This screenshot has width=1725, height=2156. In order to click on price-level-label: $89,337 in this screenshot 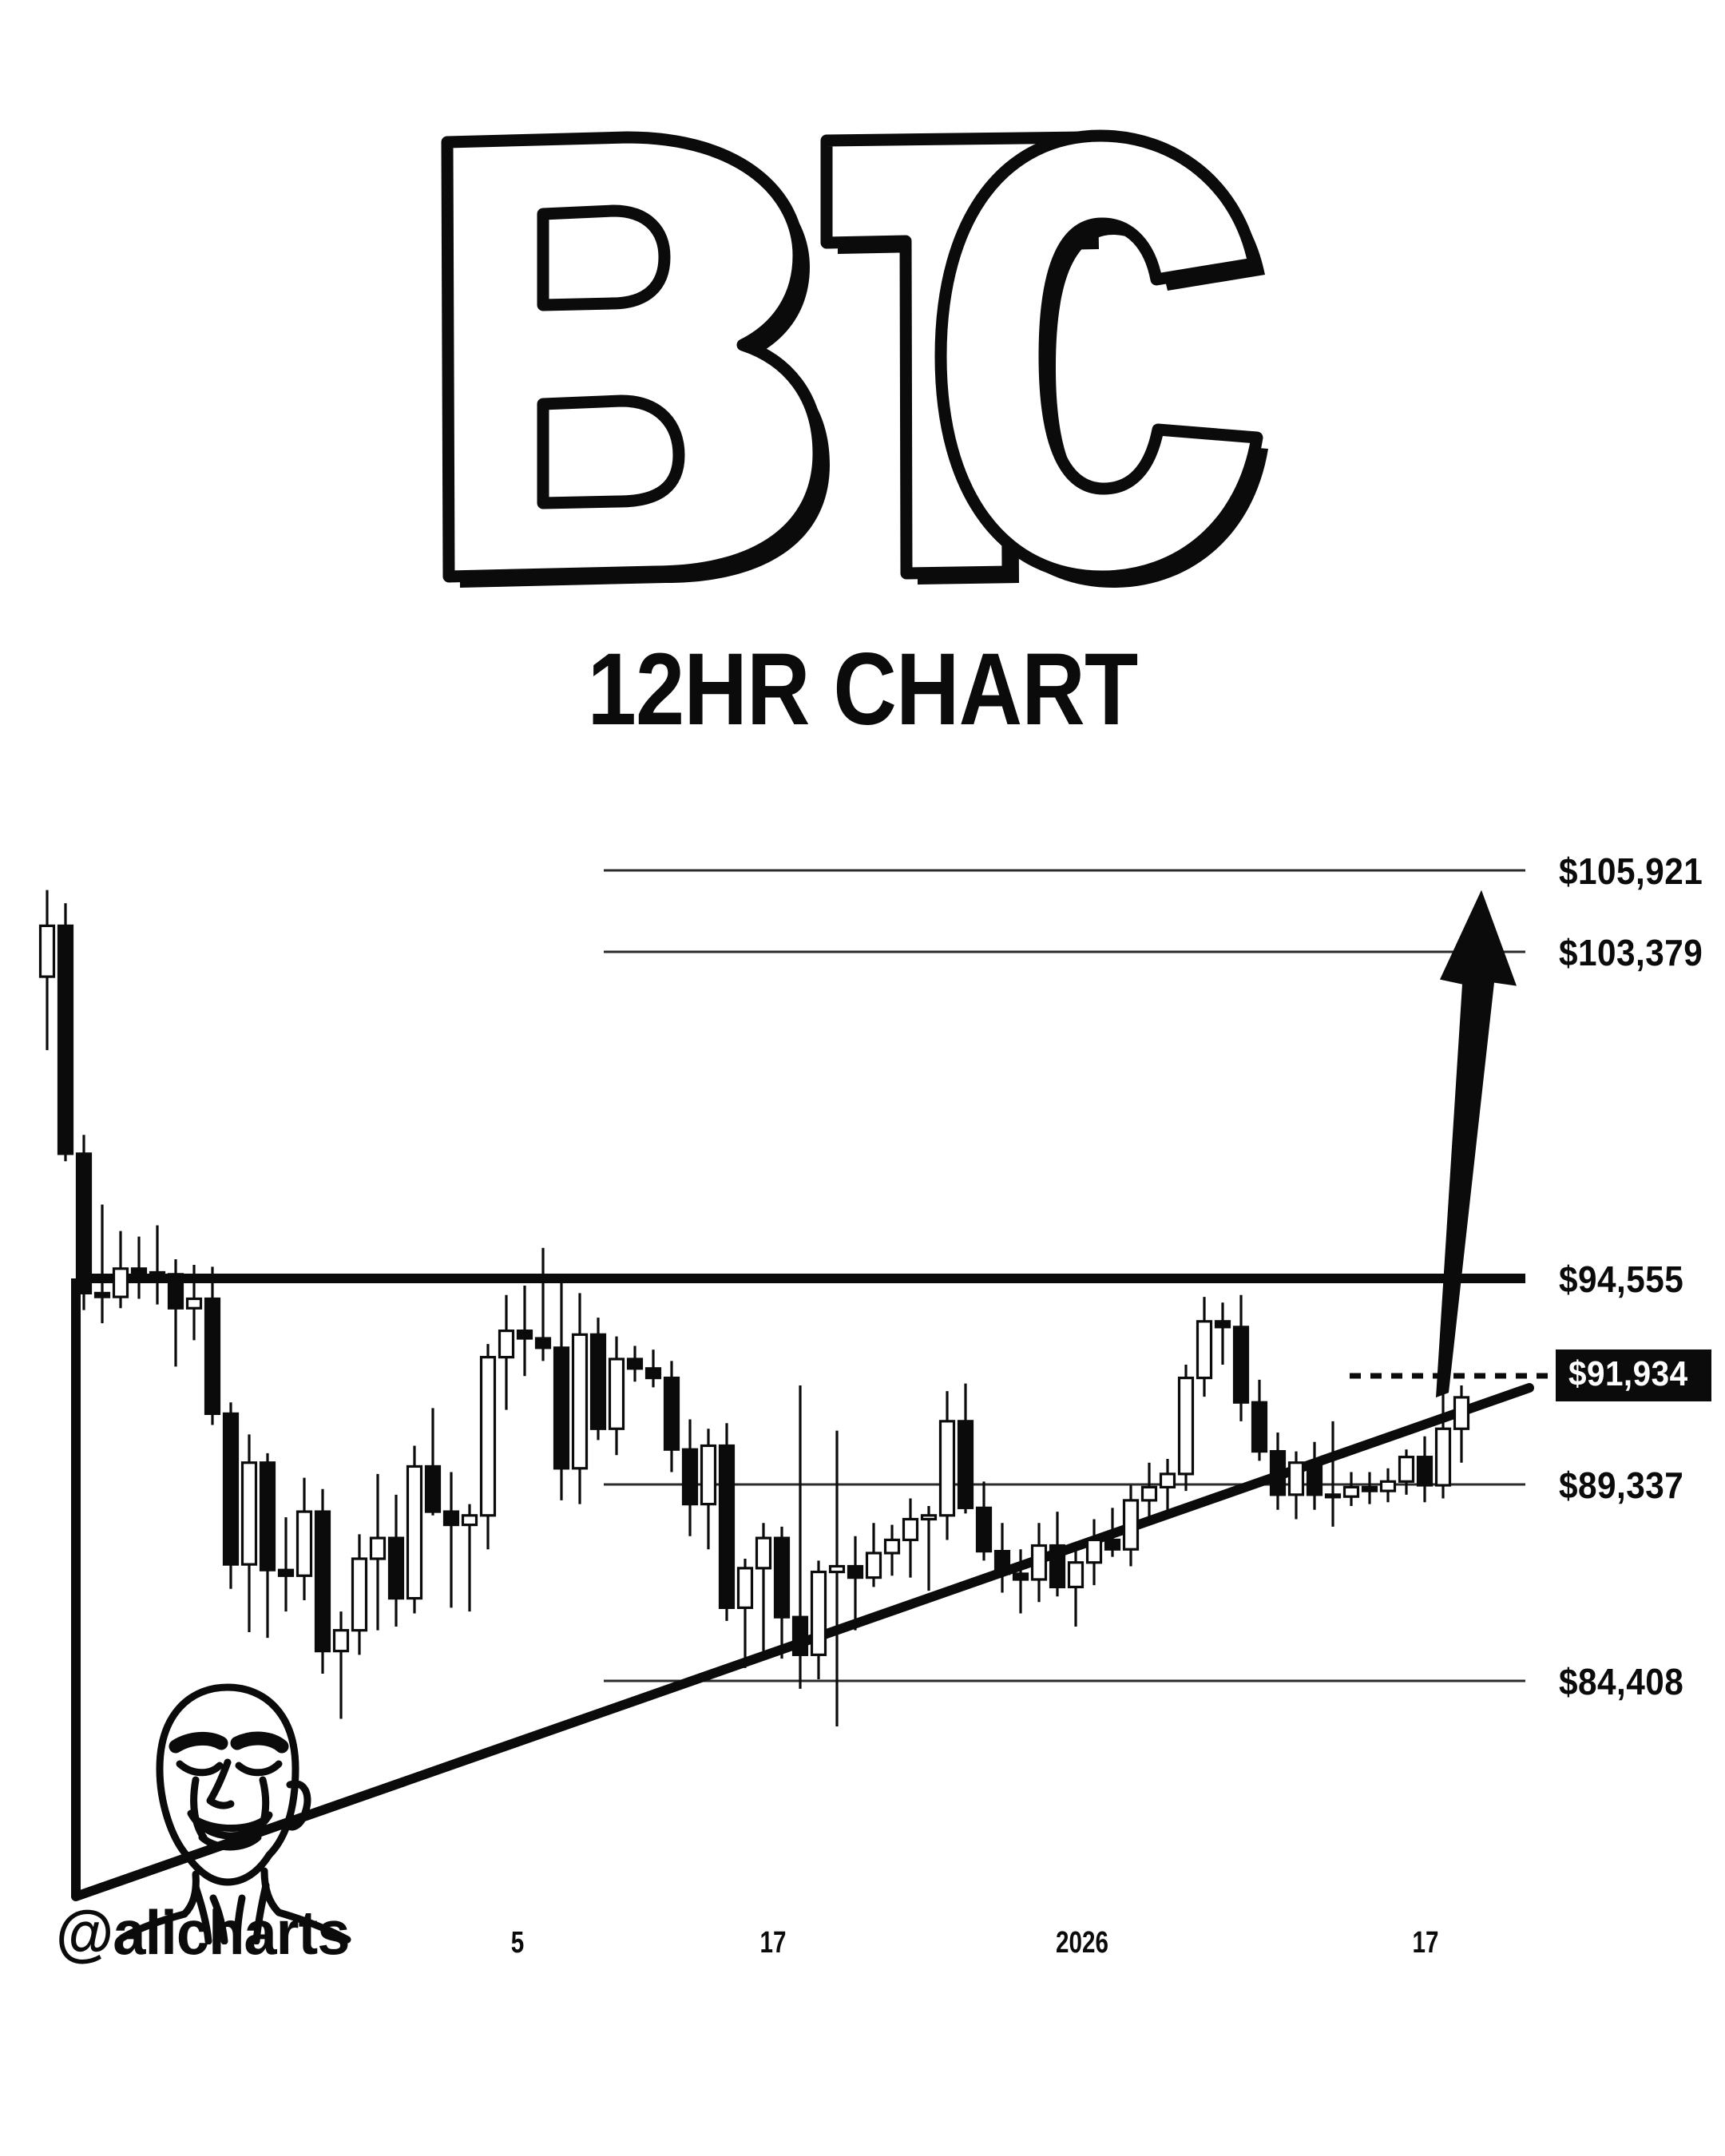, I will do `click(1622, 1485)`.